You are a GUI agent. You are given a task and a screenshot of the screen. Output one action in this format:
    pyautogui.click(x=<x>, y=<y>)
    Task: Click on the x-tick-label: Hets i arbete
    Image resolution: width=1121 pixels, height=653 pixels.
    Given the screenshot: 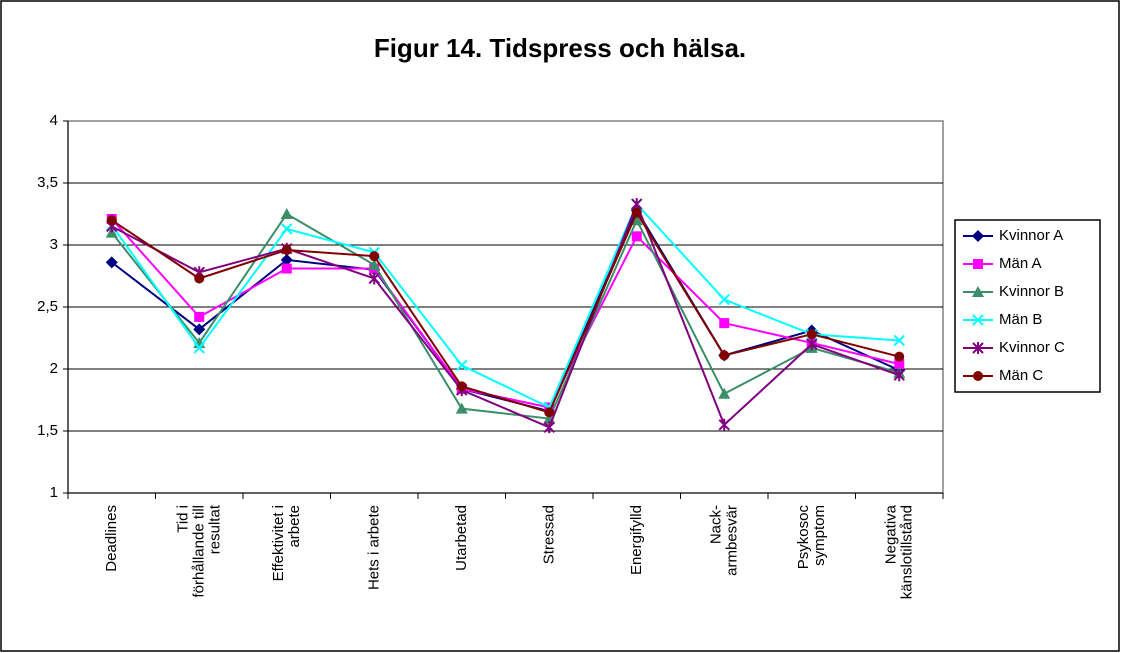 What is the action you would take?
    pyautogui.click(x=373, y=547)
    